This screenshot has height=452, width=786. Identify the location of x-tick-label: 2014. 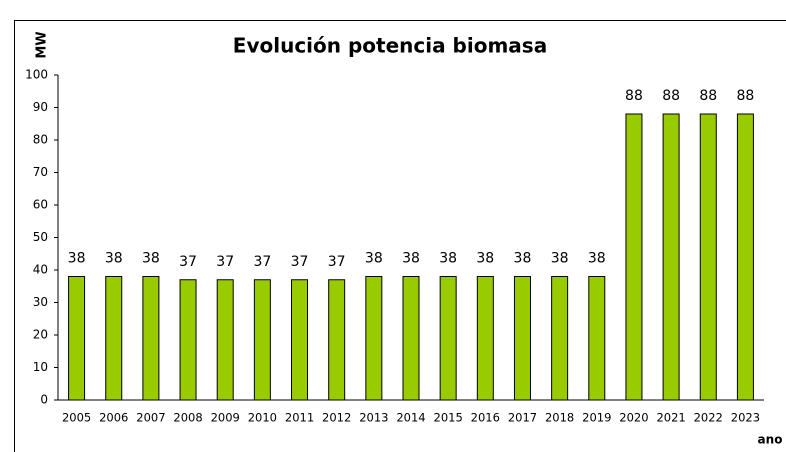
(410, 418).